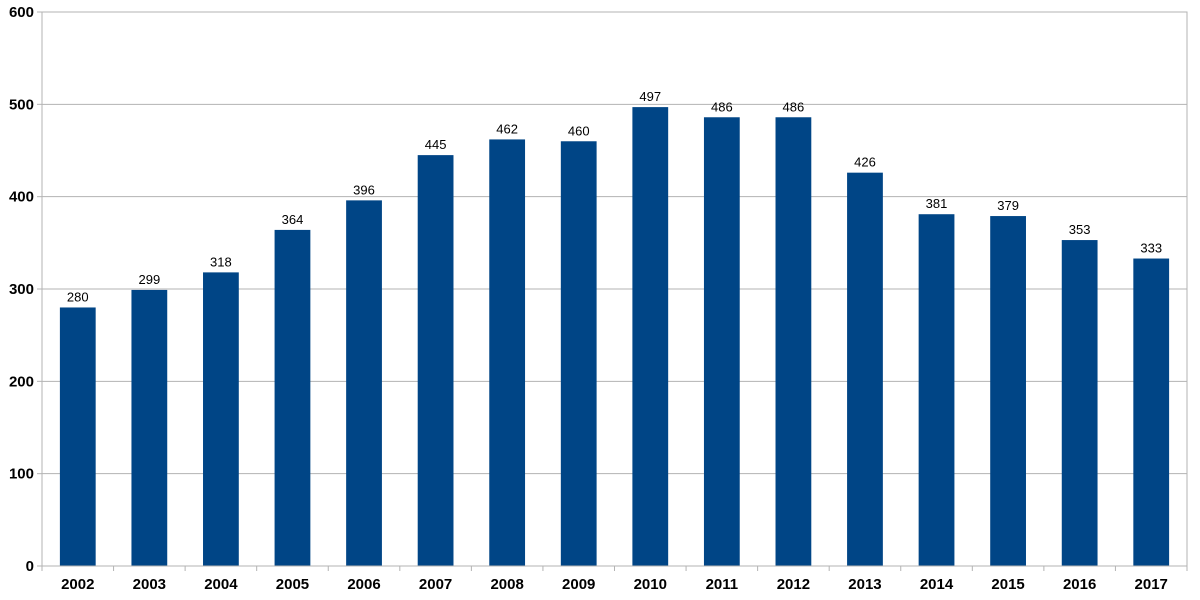  Describe the element at coordinates (221, 584) in the screenshot. I see `x-tick-label-2004: 2004` at that location.